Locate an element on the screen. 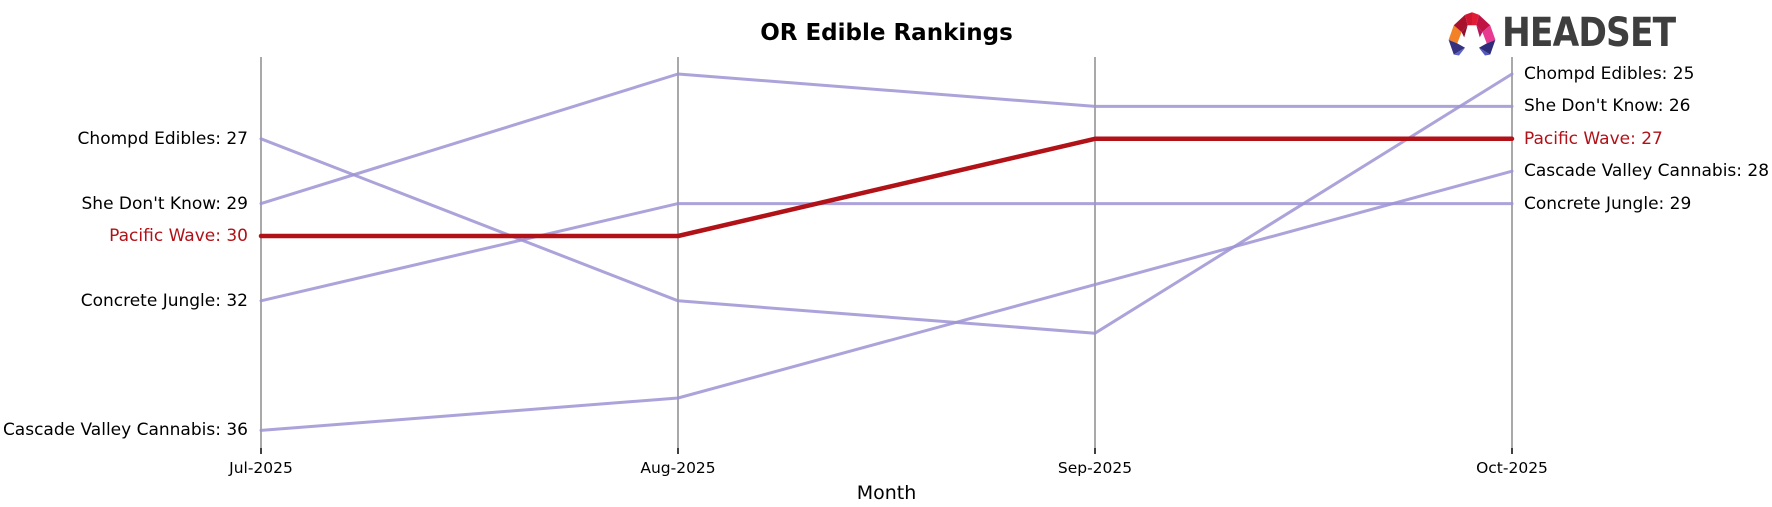 Image resolution: width=1772 pixels, height=507 pixels. headset-logo: HEADSET is located at coordinates (1574, 33).